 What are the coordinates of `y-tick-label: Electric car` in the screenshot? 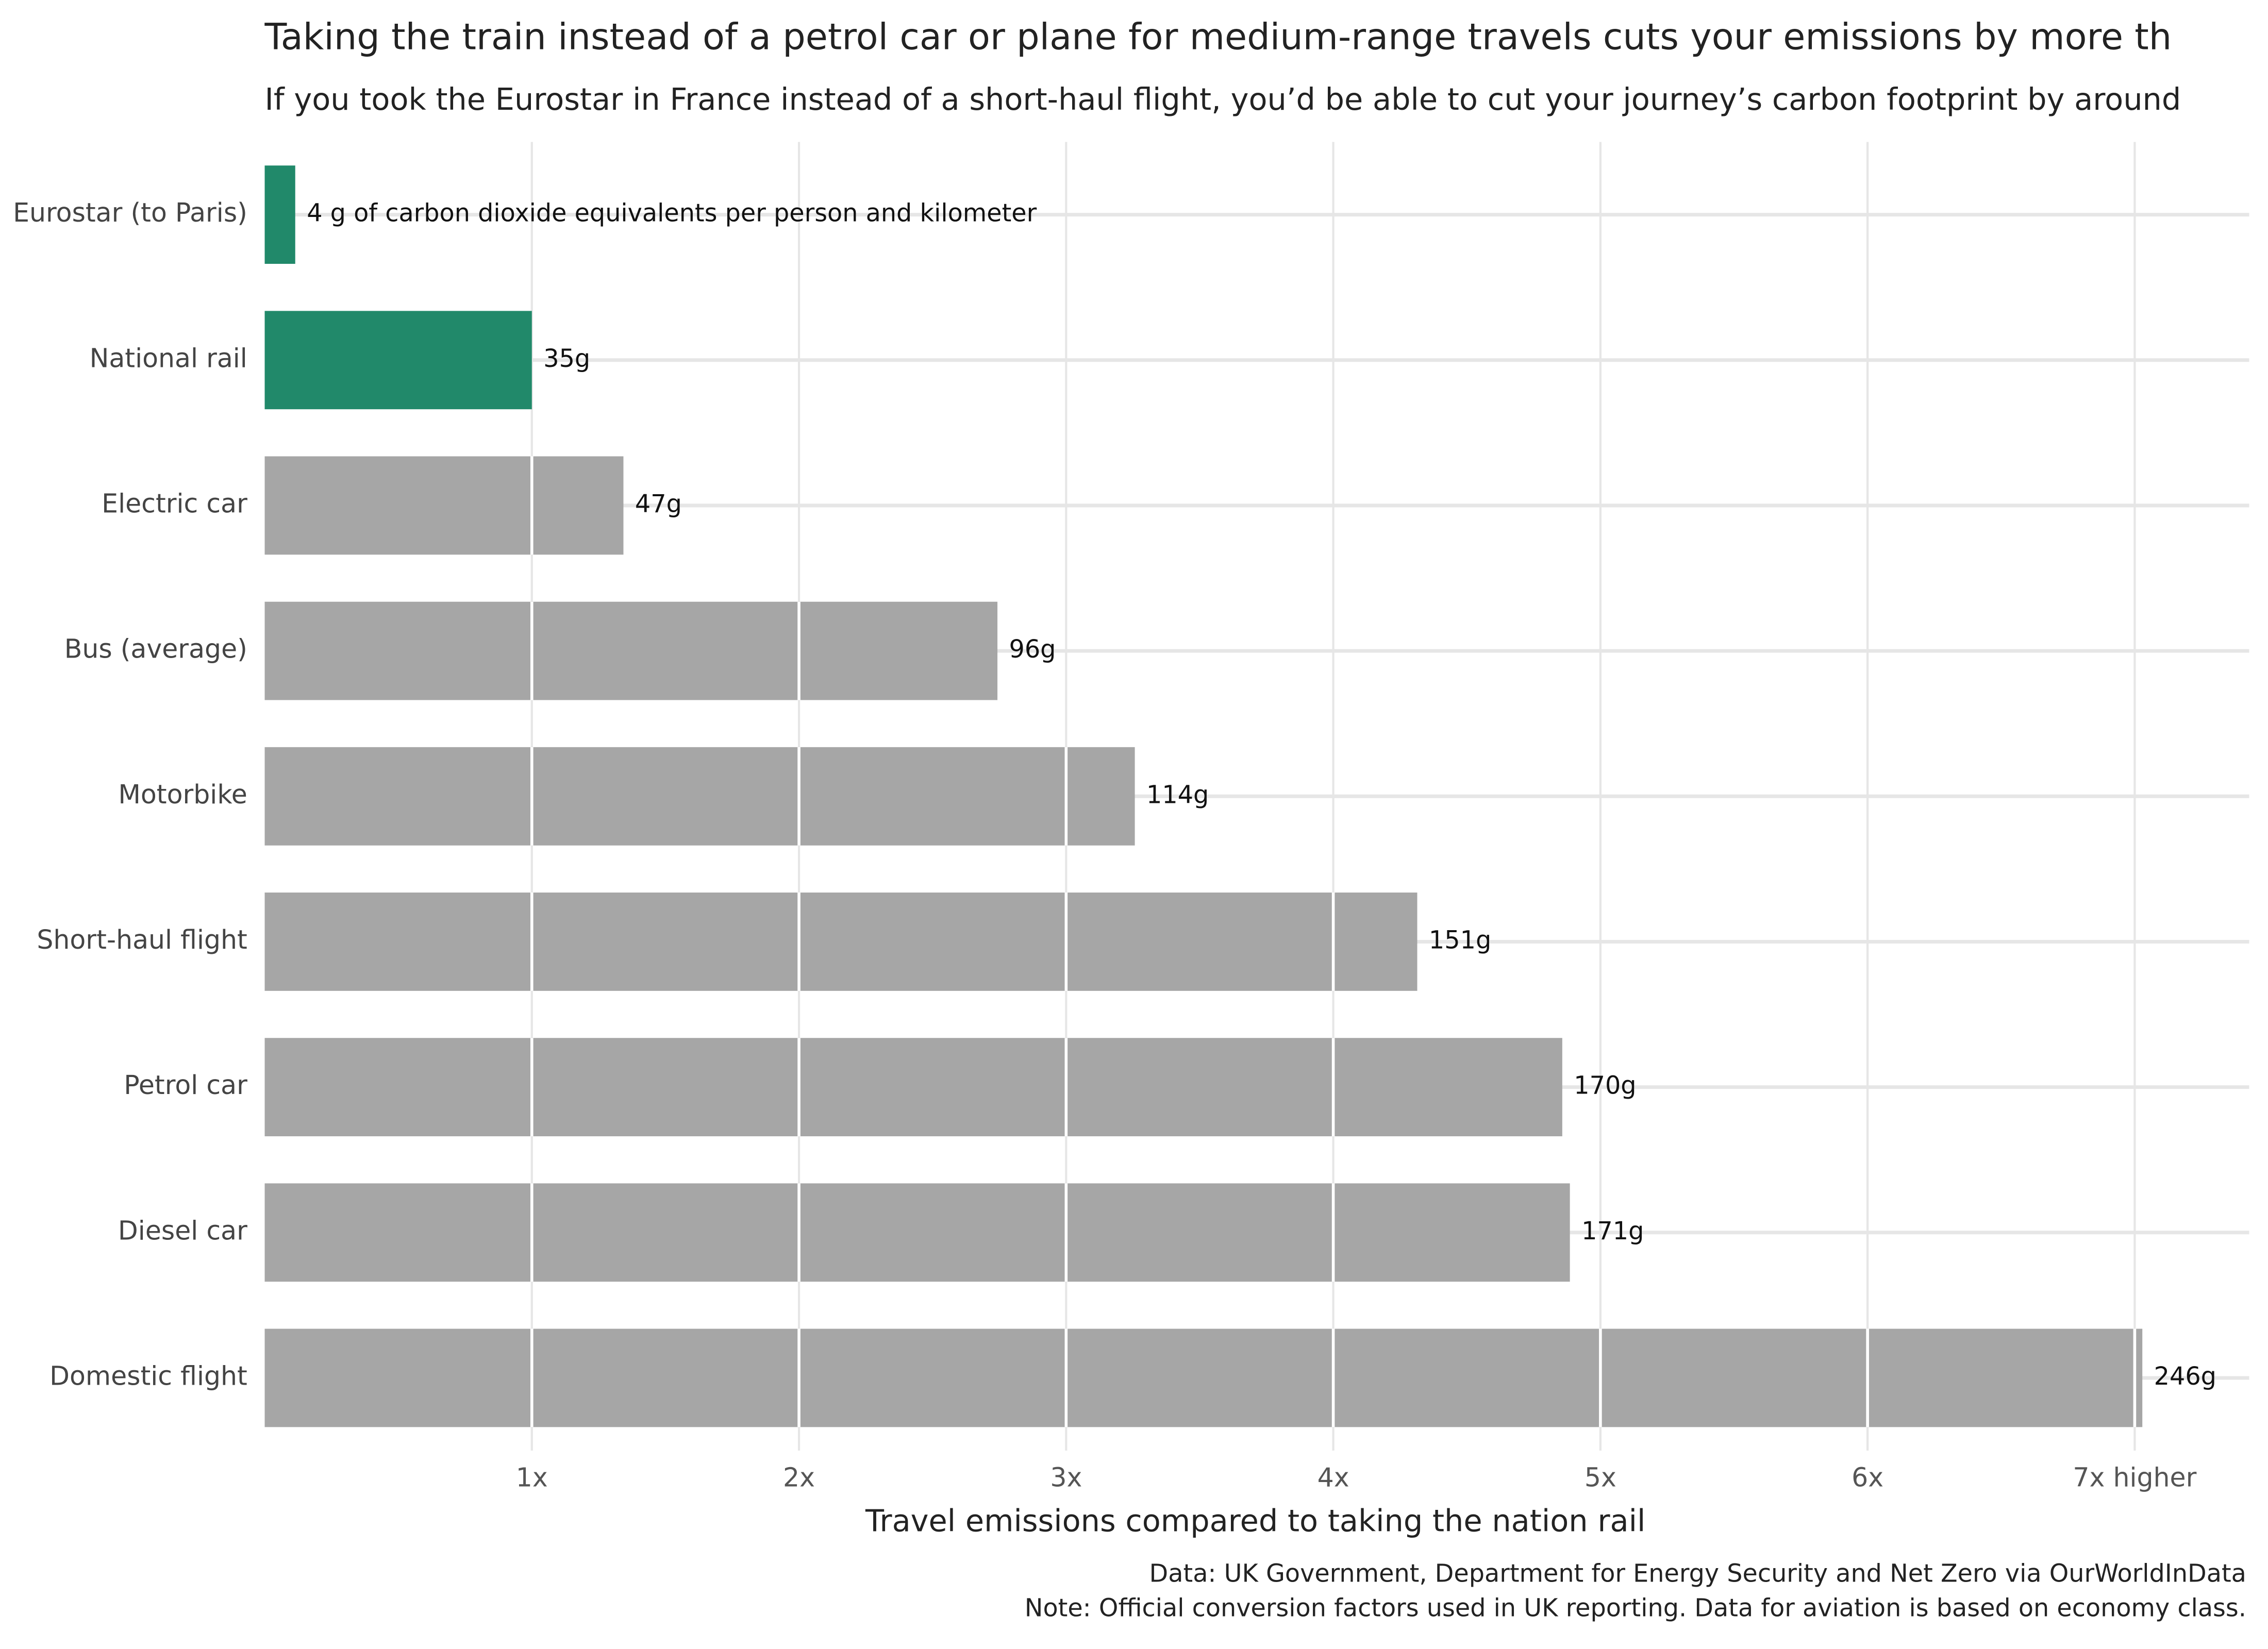 It's located at (175, 503).